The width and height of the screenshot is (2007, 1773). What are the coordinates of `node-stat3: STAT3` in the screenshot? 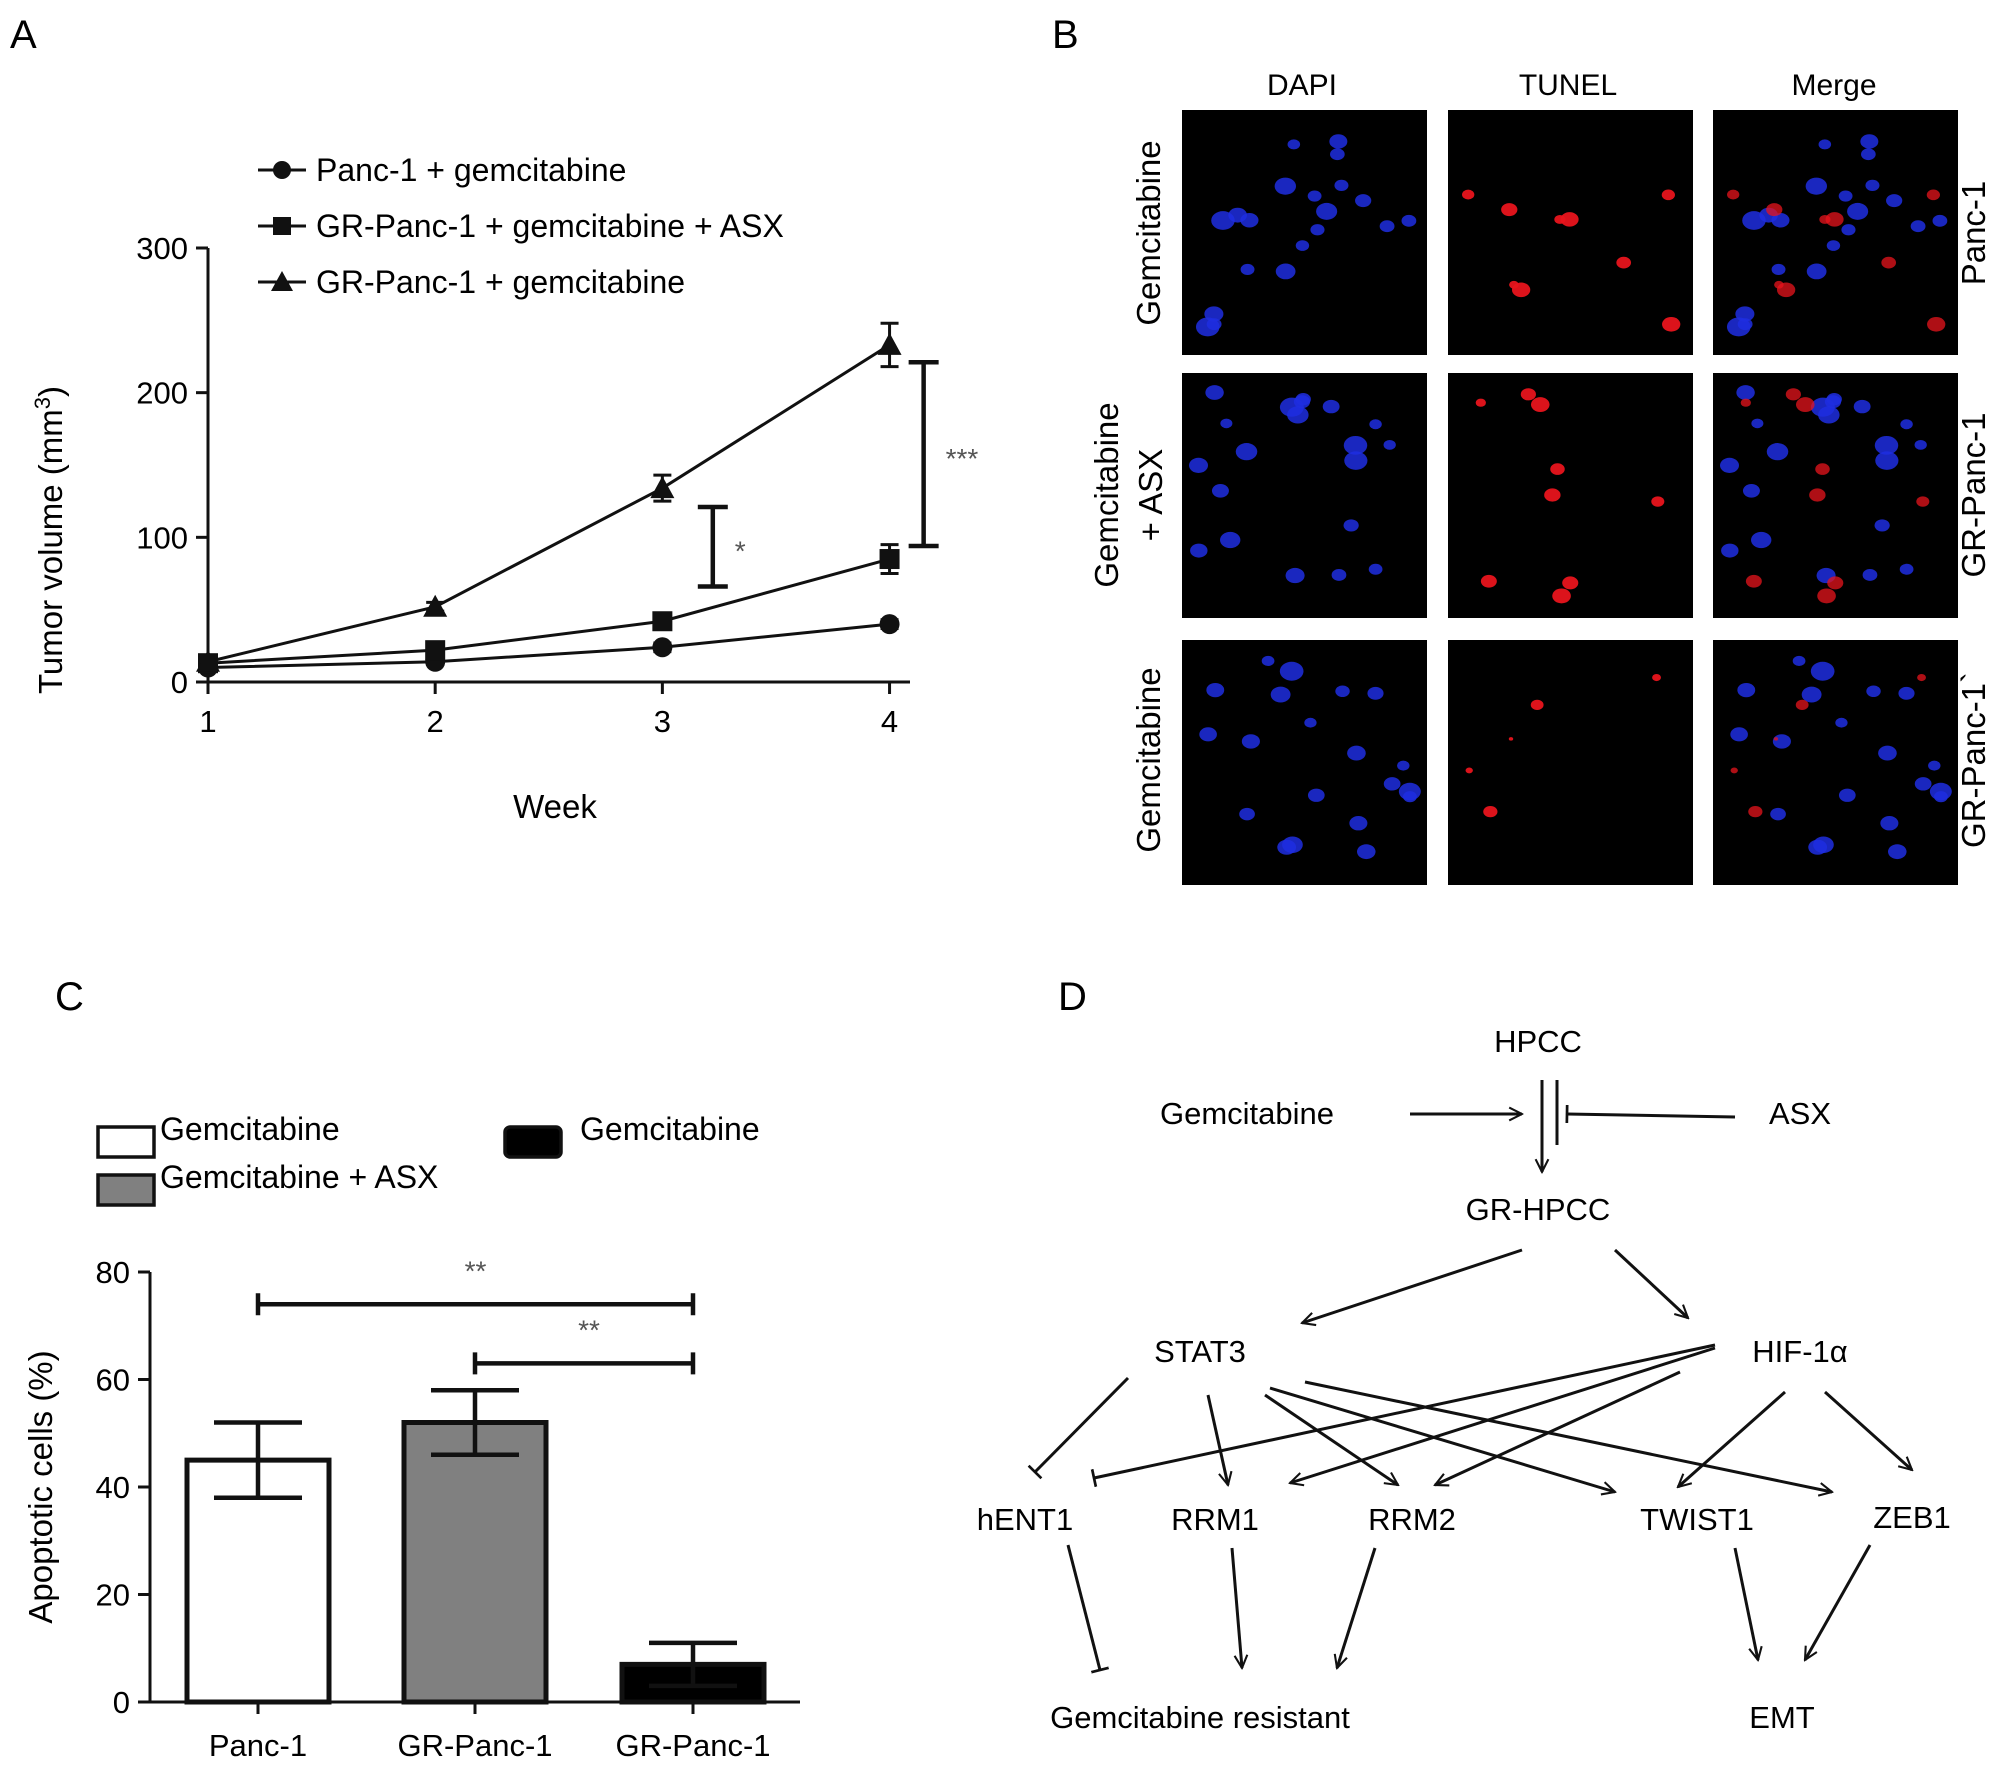 It's located at (1200, 1351).